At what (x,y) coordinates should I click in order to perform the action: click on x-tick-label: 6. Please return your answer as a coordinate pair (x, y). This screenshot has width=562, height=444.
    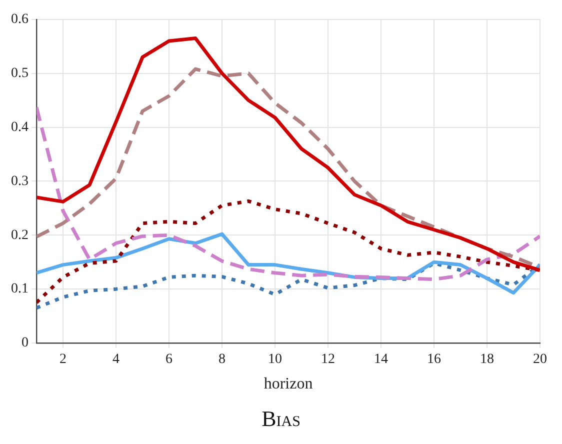
    Looking at the image, I should click on (169, 360).